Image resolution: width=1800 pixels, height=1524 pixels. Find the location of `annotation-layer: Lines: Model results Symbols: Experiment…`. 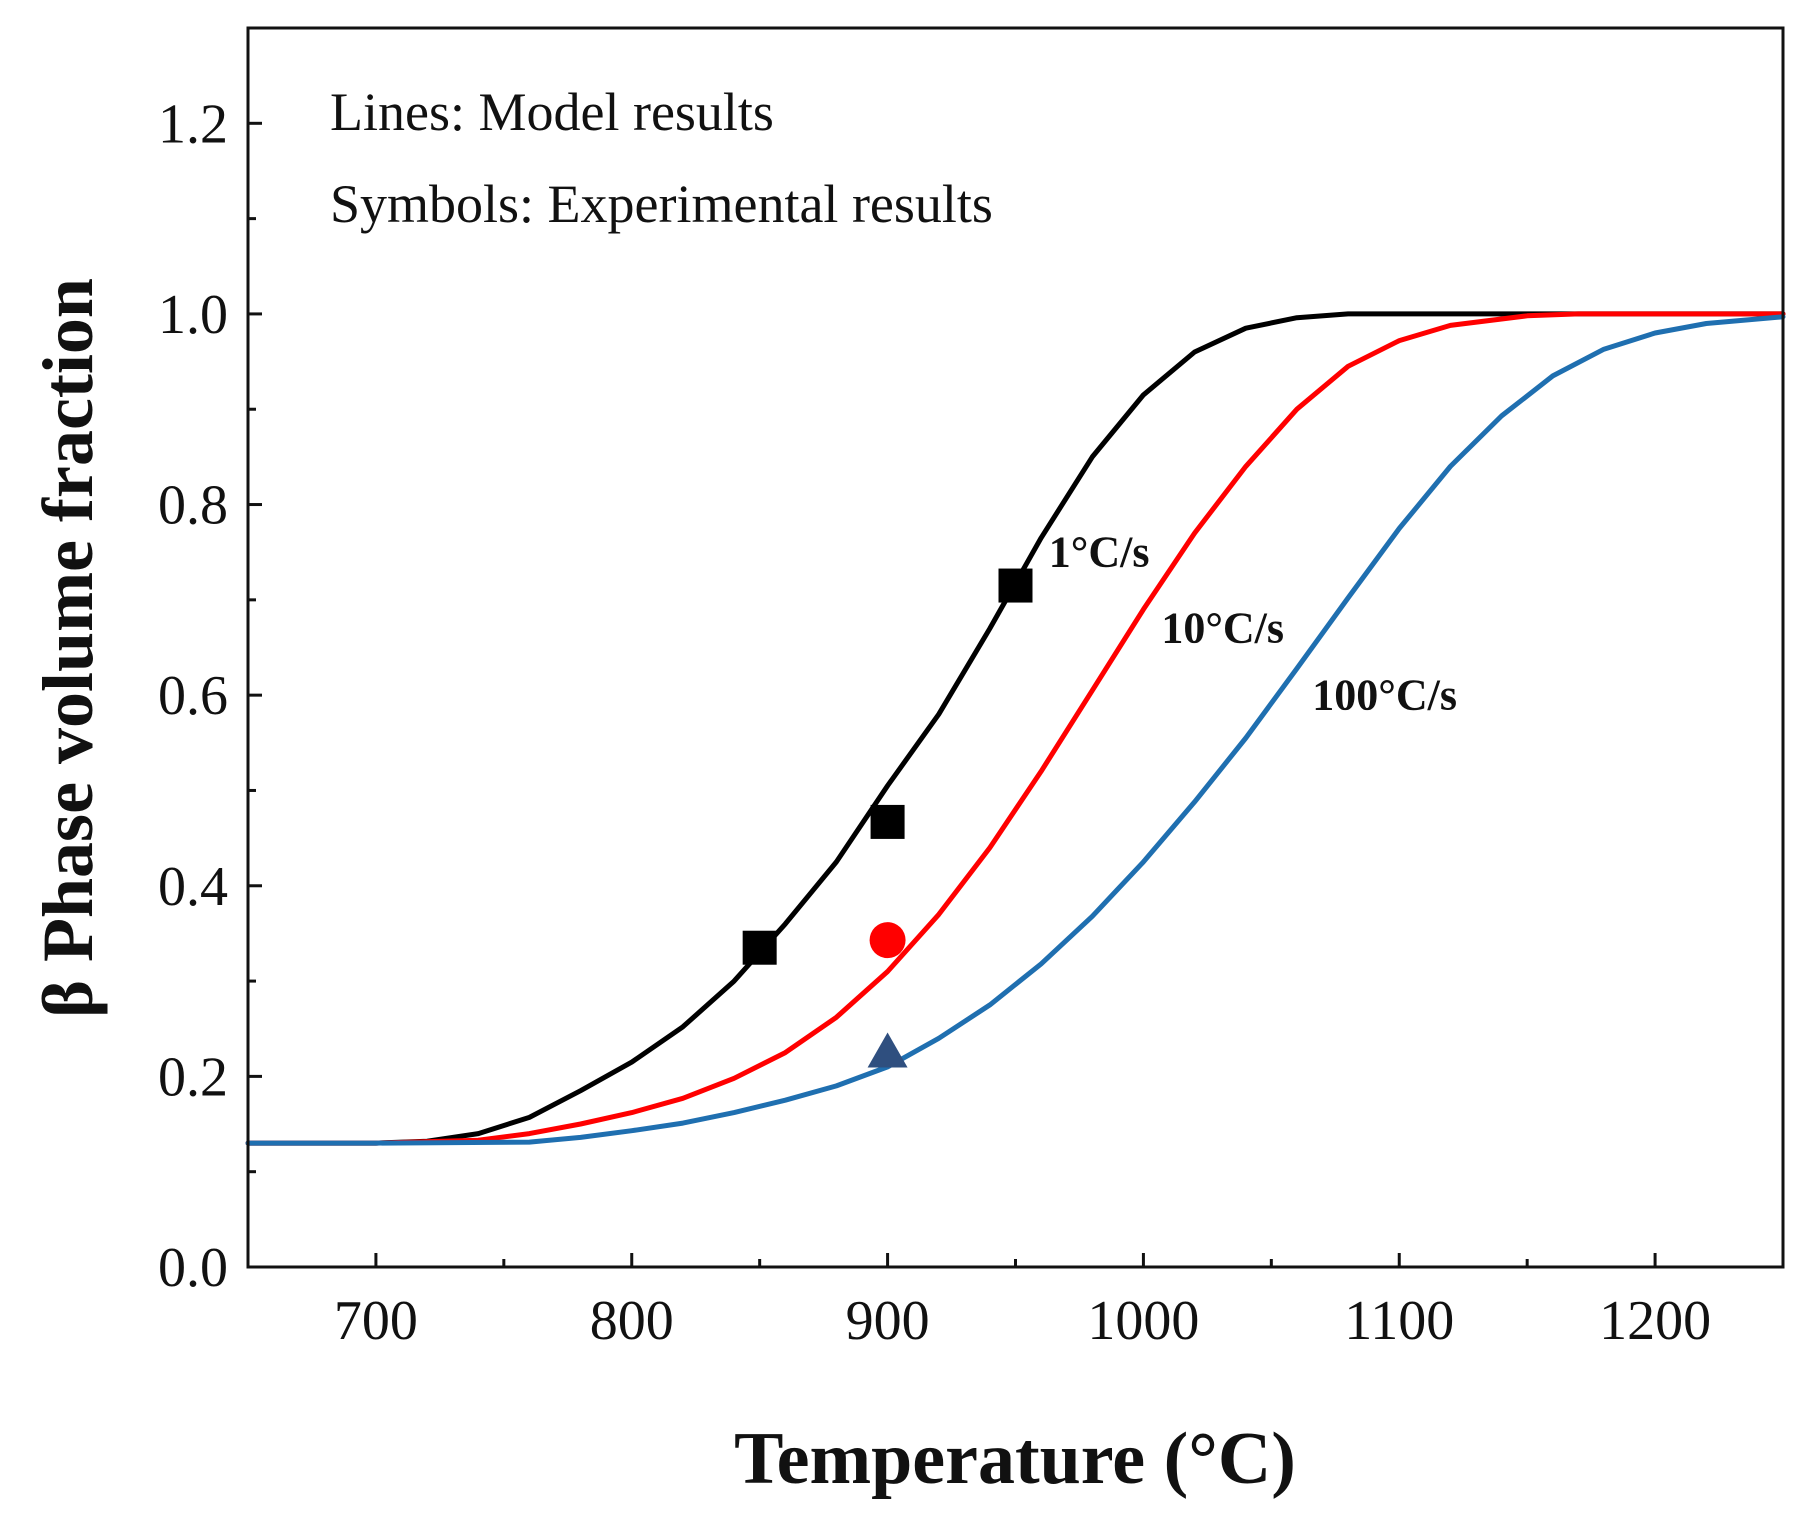

annotation-layer: Lines: Model results Symbols: Experiment… is located at coordinates (661, 158).